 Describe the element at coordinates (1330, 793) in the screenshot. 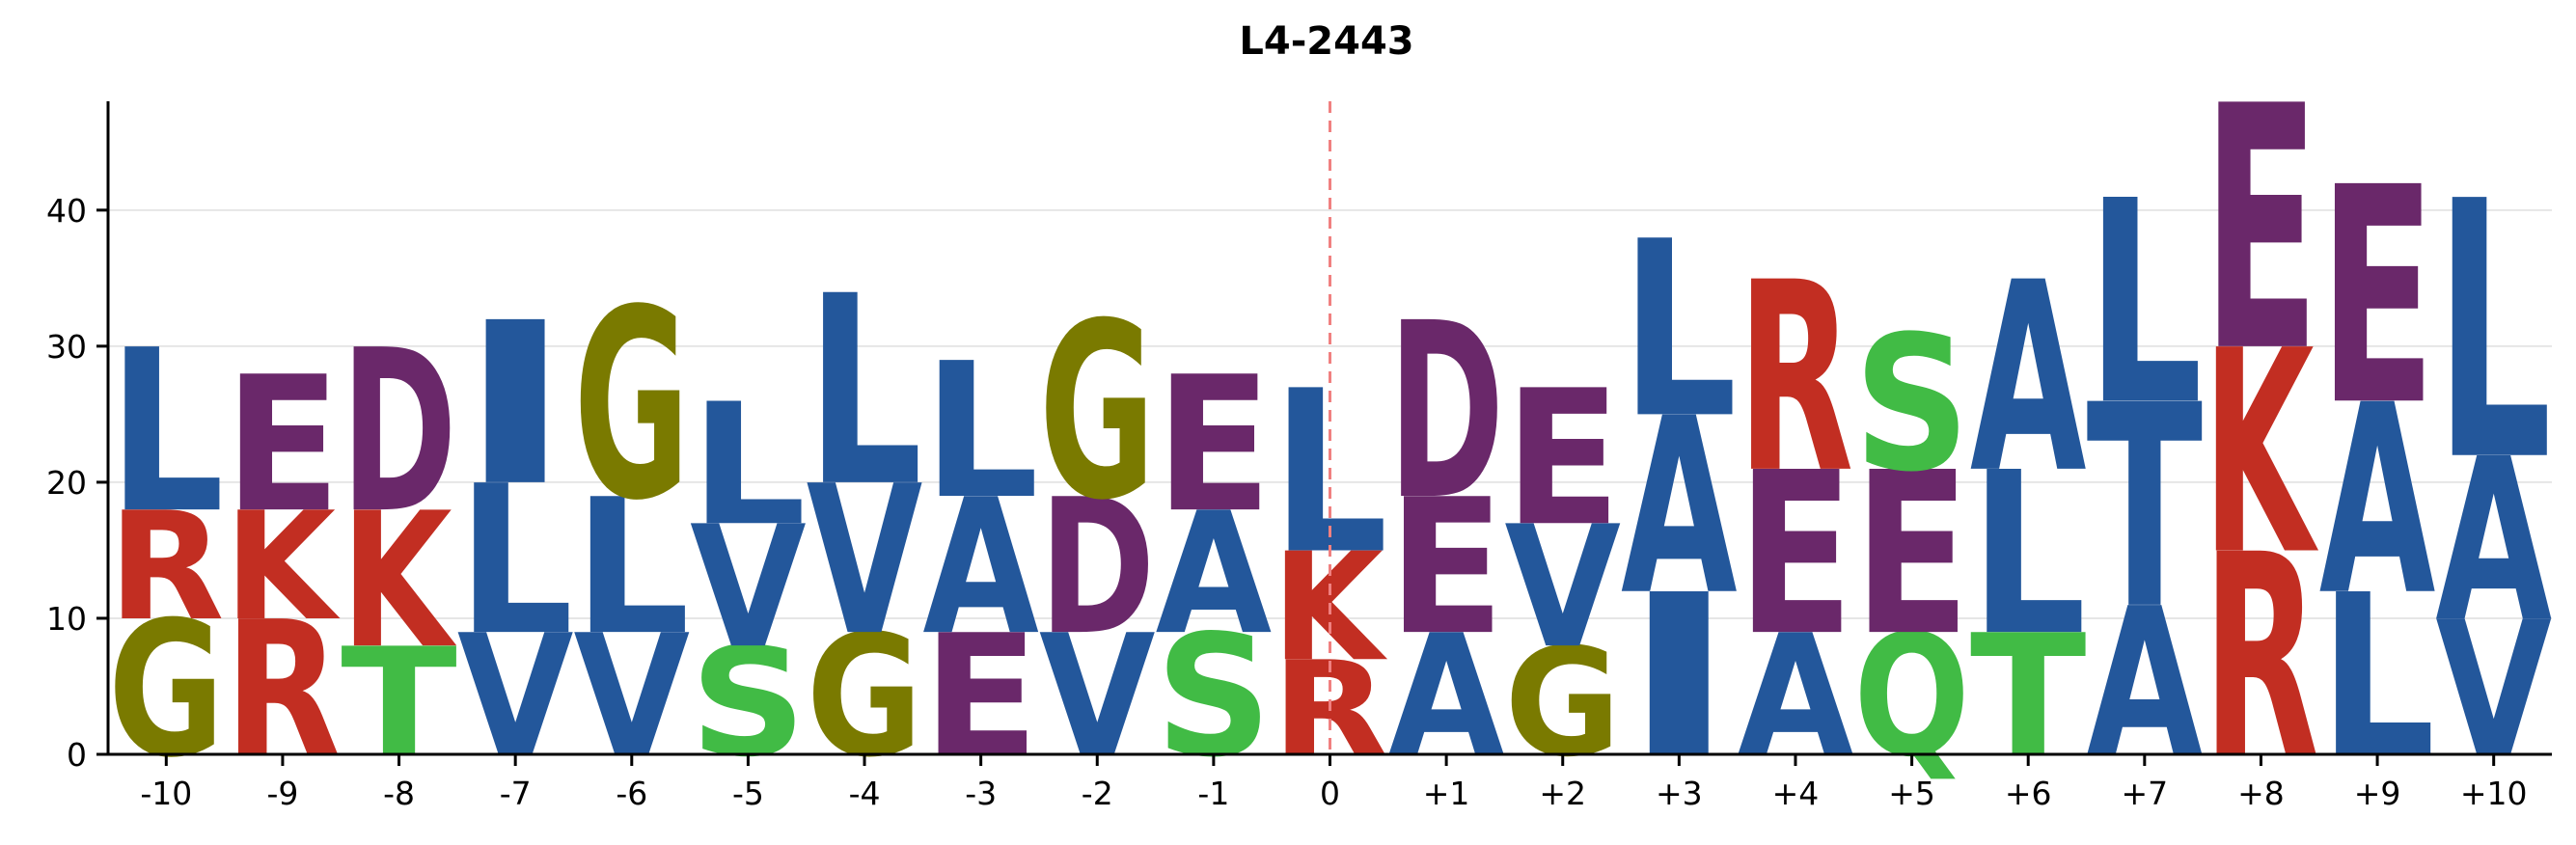

I see `x-tick-label: 0` at that location.